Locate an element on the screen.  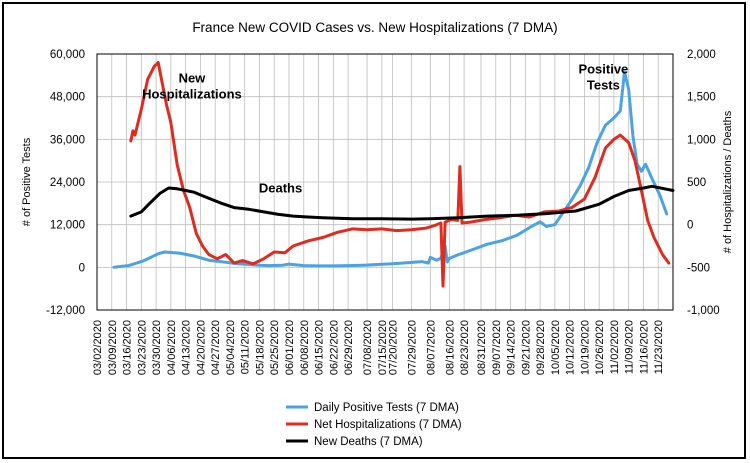
x-axis-tick-label: 07/20/2020 is located at coordinates (393, 347).